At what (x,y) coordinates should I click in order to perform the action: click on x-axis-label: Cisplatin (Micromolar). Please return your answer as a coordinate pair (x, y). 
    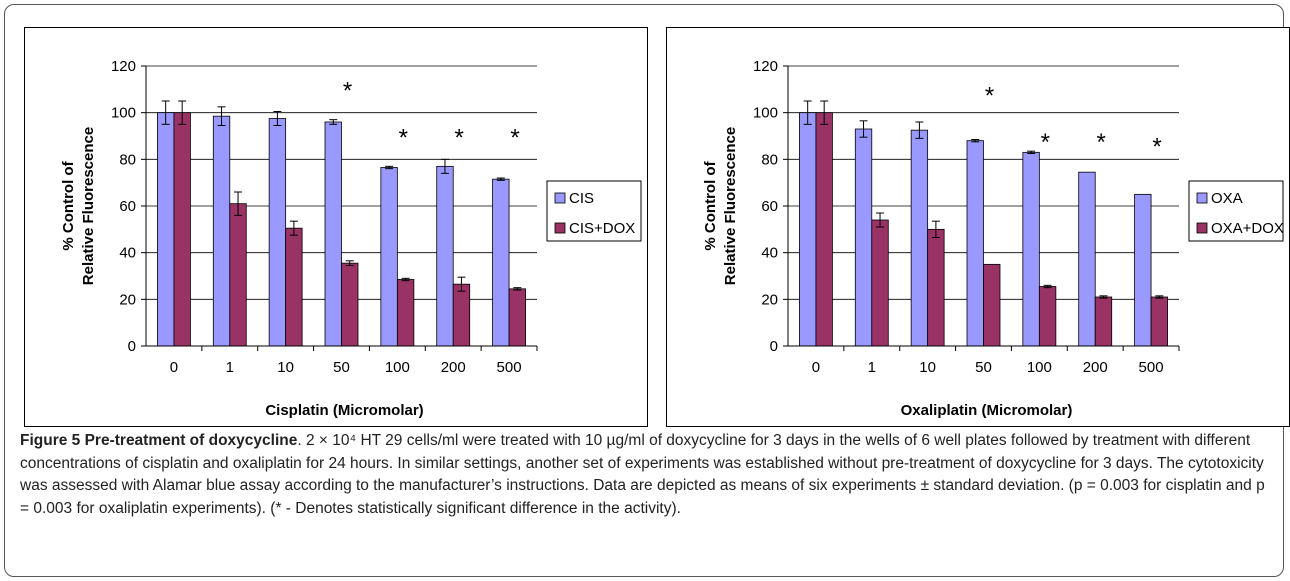
    Looking at the image, I should click on (344, 410).